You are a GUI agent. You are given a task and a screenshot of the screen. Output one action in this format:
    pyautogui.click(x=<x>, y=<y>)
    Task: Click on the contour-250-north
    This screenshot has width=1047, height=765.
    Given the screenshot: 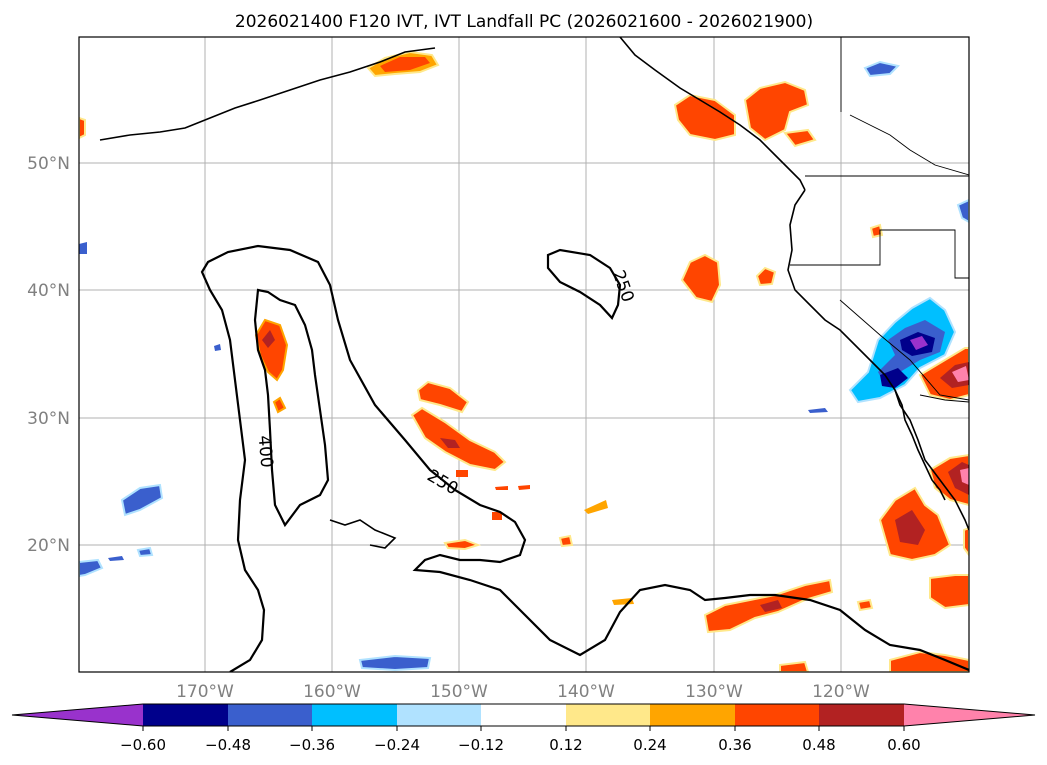 What is the action you would take?
    pyautogui.click(x=584, y=284)
    